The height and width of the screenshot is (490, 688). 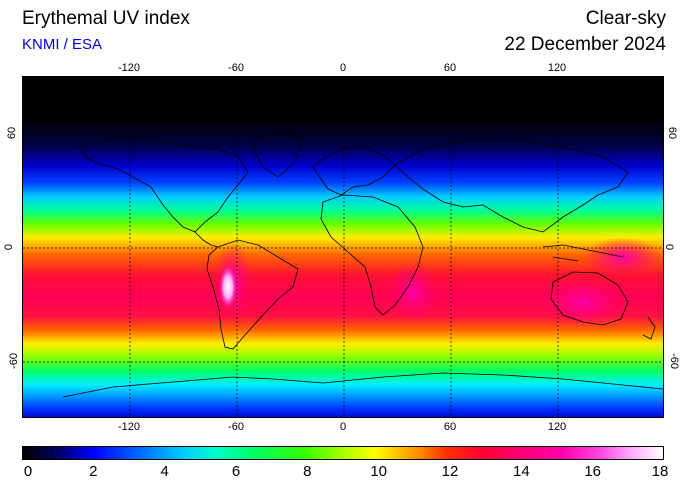 What do you see at coordinates (649, 328) in the screenshot?
I see `coast-new-zealand` at bounding box center [649, 328].